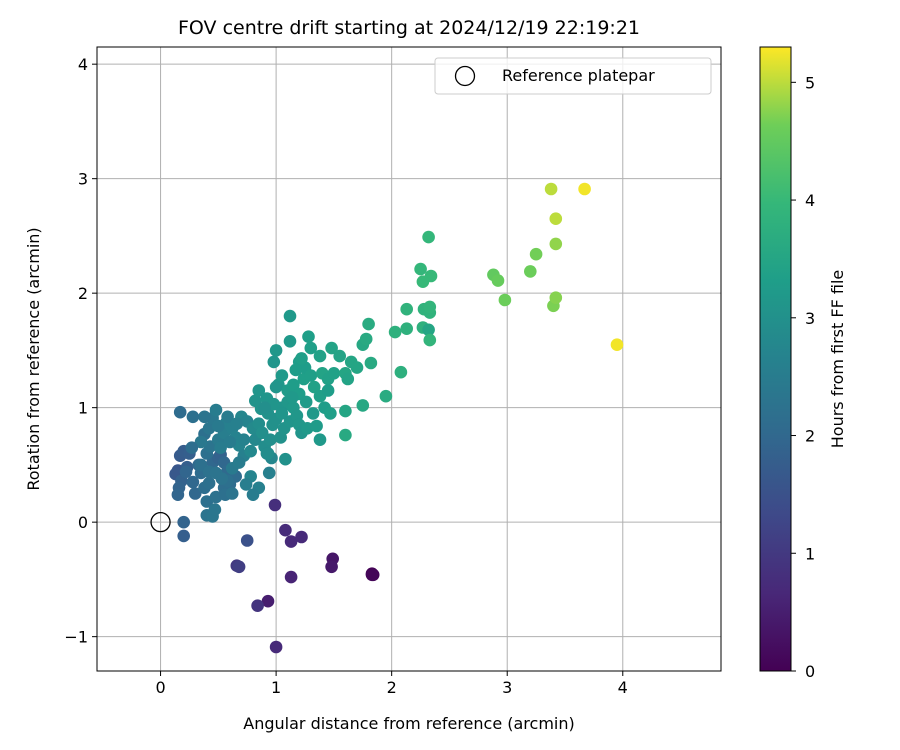 The width and height of the screenshot is (900, 750). What do you see at coordinates (83, 293) in the screenshot?
I see `y-tick-label: 2` at bounding box center [83, 293].